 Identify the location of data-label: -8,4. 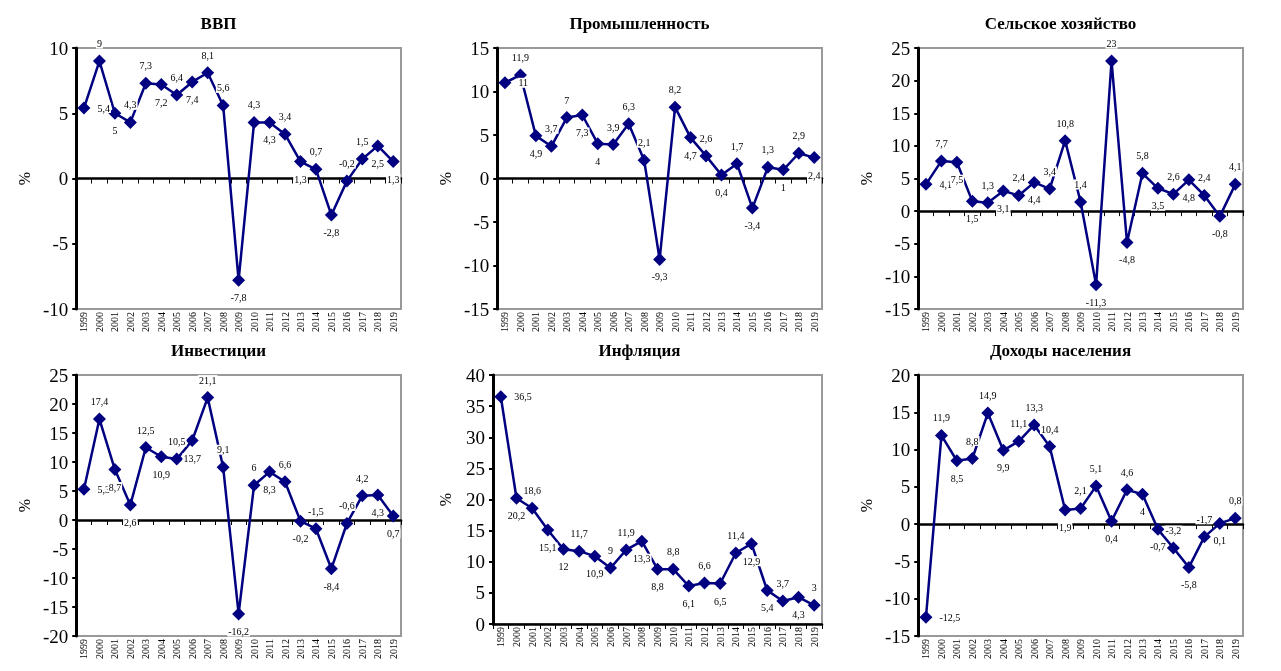
(331, 586).